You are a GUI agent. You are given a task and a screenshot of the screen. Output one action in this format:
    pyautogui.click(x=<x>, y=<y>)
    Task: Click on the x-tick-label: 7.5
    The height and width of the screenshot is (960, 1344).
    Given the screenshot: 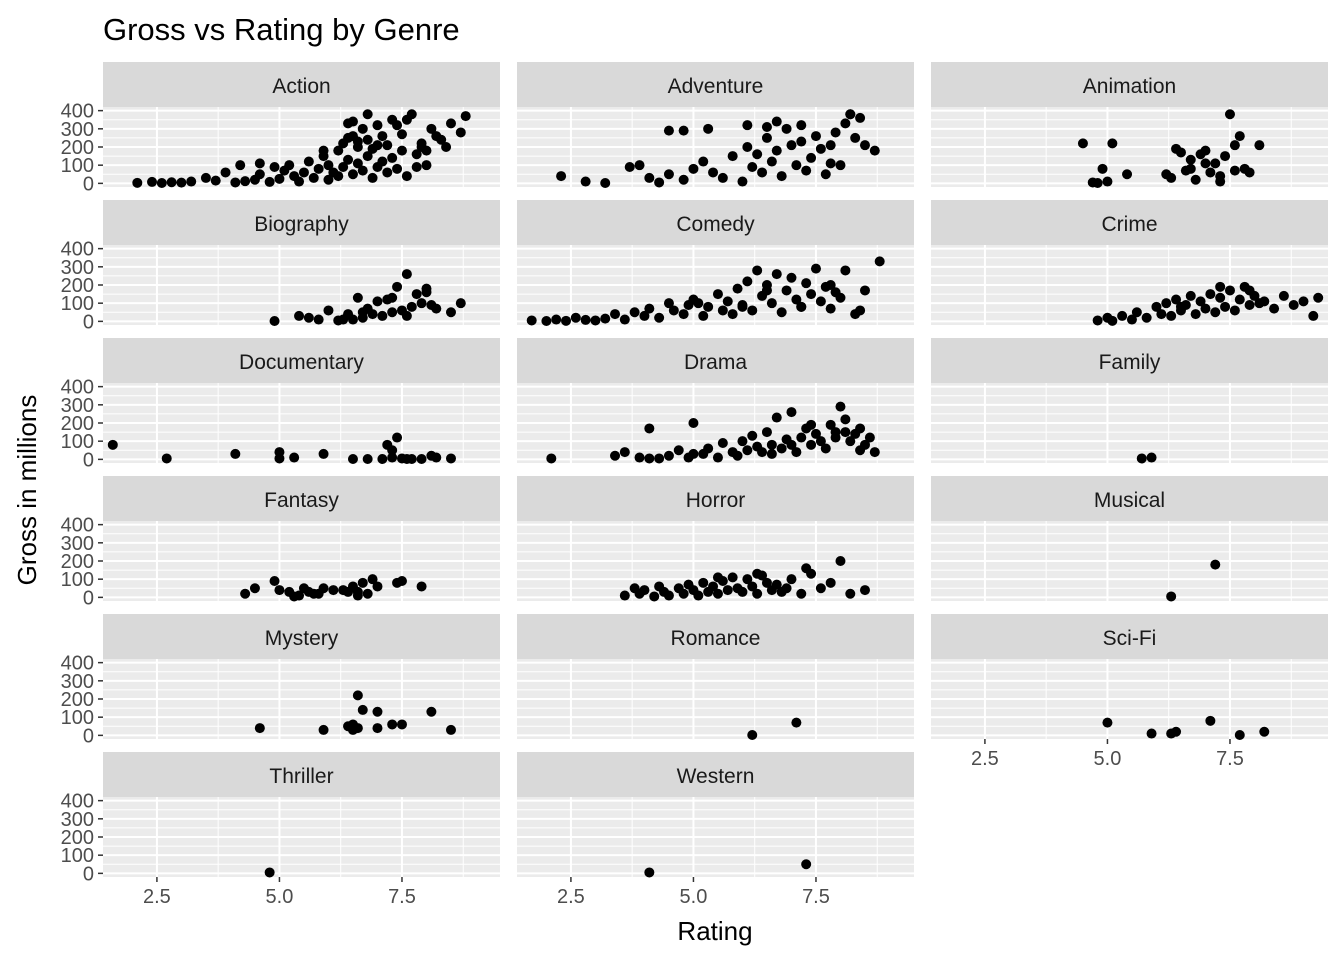 What is the action you would take?
    pyautogui.click(x=1230, y=759)
    